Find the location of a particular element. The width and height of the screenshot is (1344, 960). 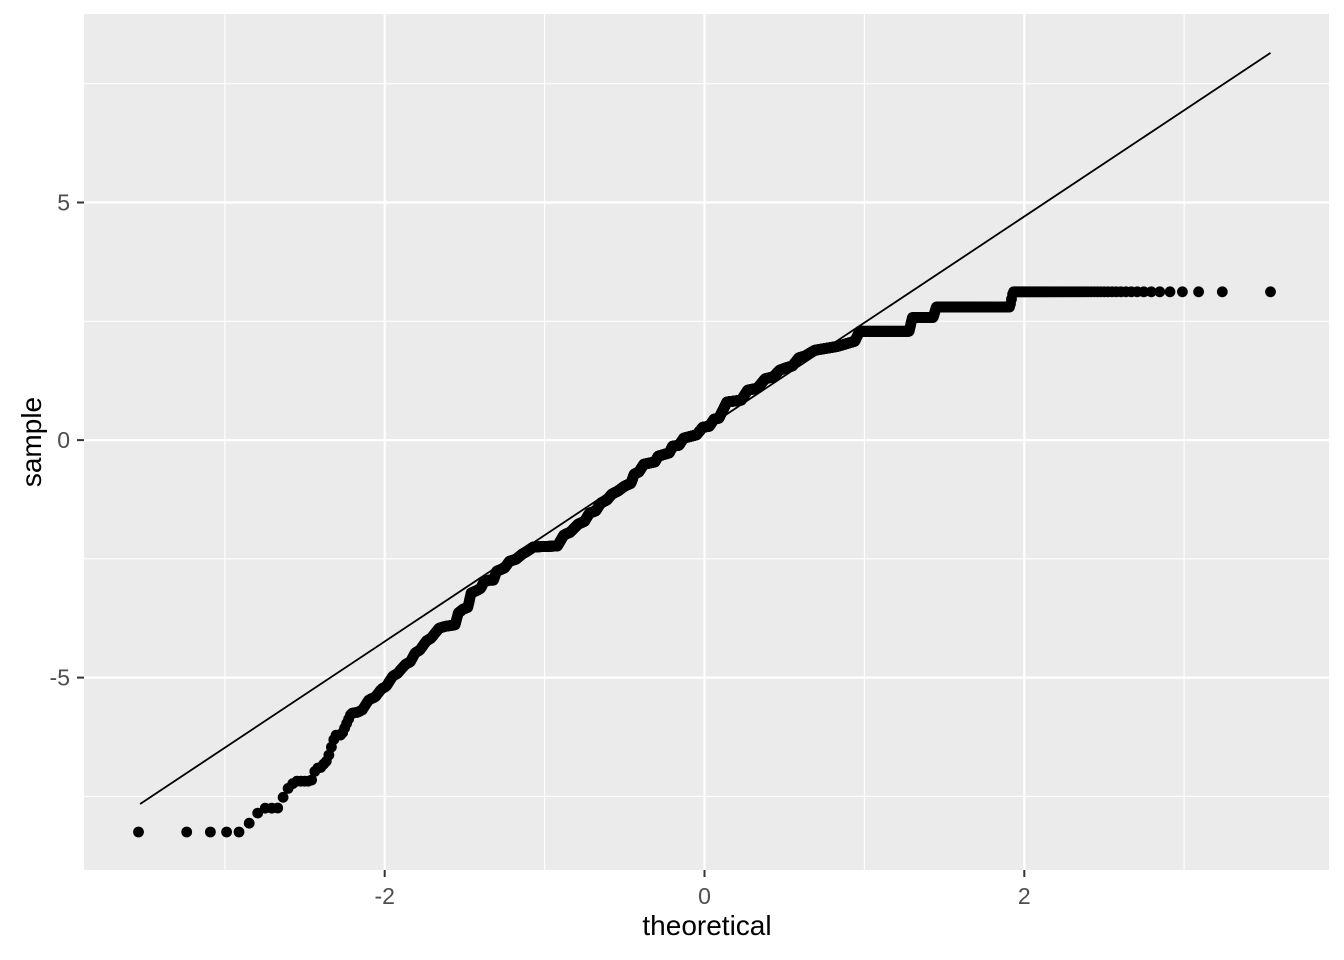

x-axis-title: theoretical is located at coordinates (707, 925).